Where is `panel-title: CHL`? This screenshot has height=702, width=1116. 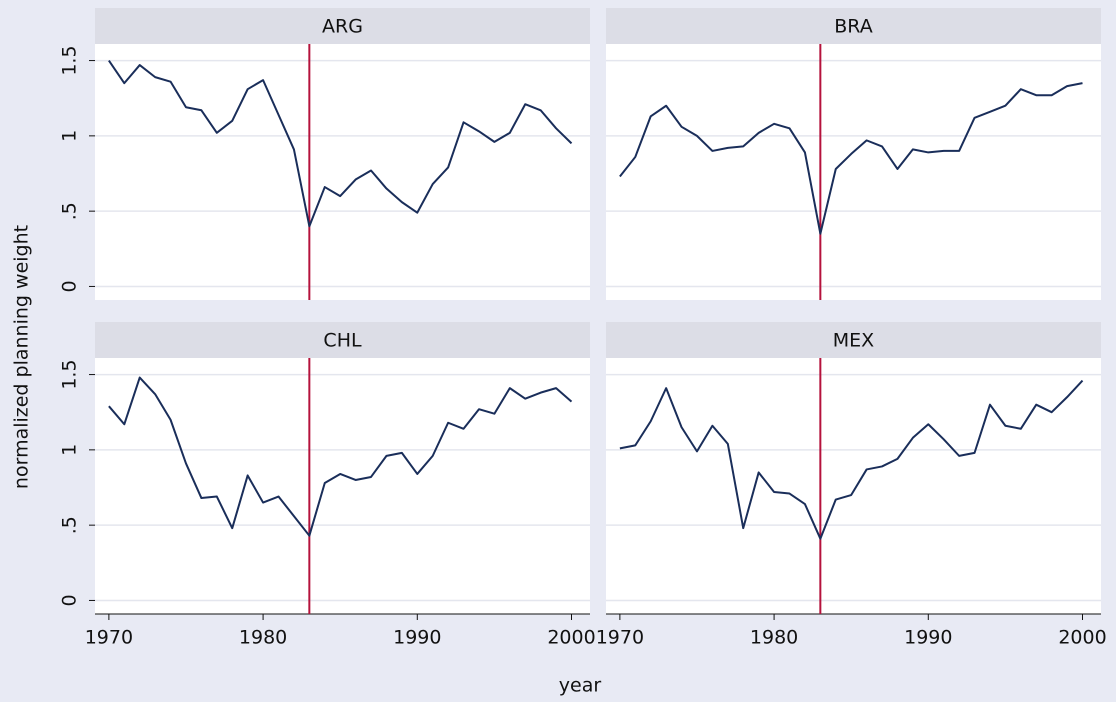
panel-title: CHL is located at coordinates (342, 341).